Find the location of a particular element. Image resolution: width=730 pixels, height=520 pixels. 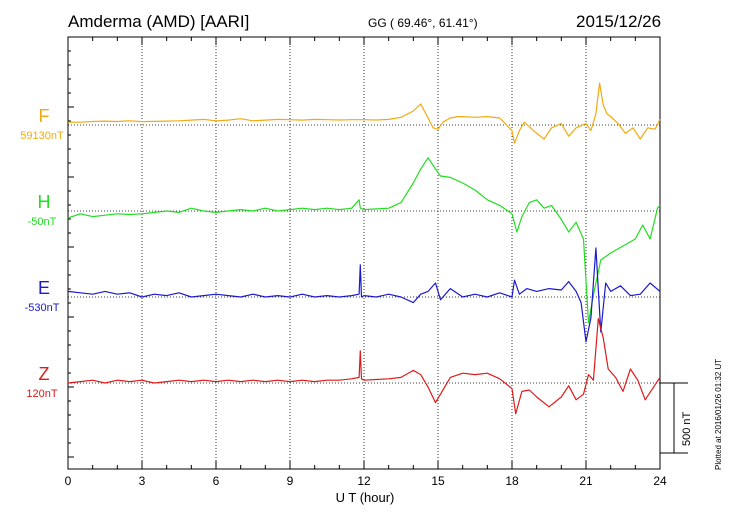

scale-bar-label: 500 nT is located at coordinates (687, 428).